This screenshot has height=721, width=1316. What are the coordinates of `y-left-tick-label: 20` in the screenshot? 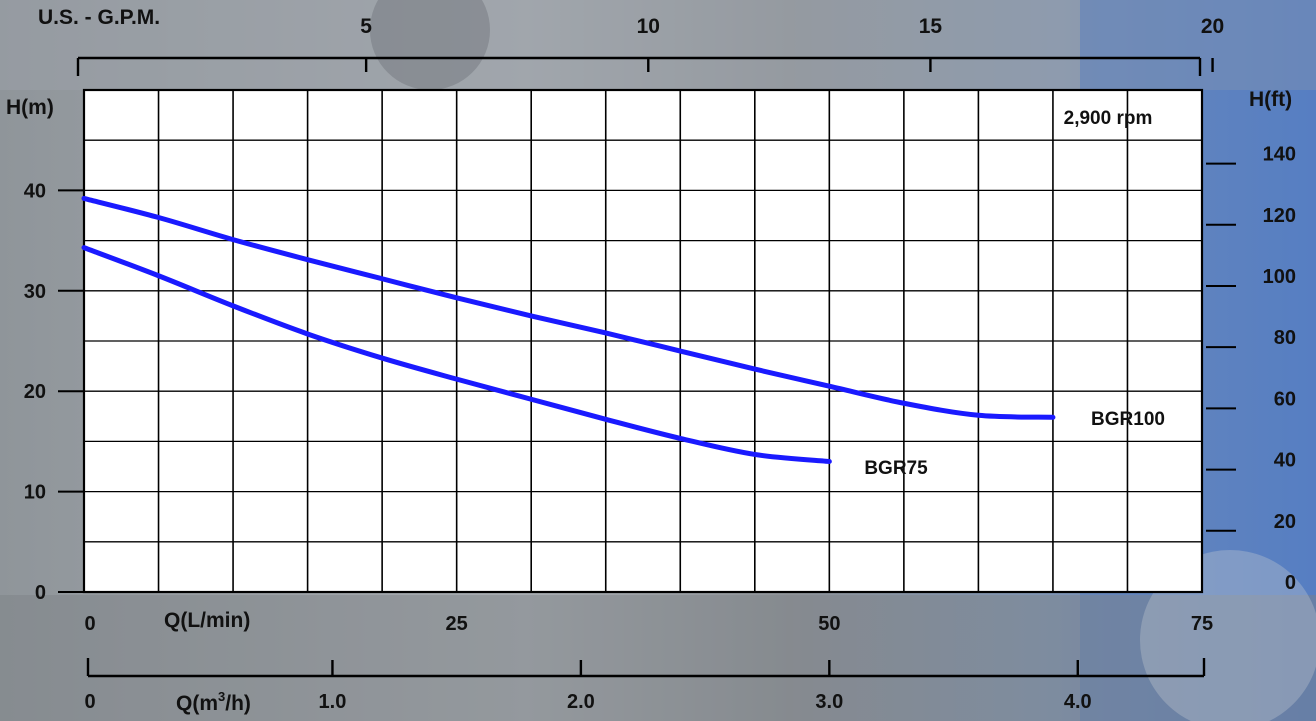 It's located at (35, 392).